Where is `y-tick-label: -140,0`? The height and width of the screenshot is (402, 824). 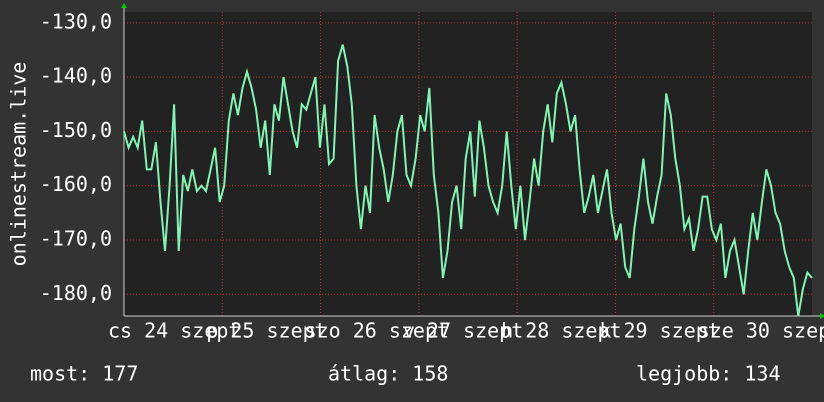
y-tick-label: -140,0 is located at coordinates (76, 76).